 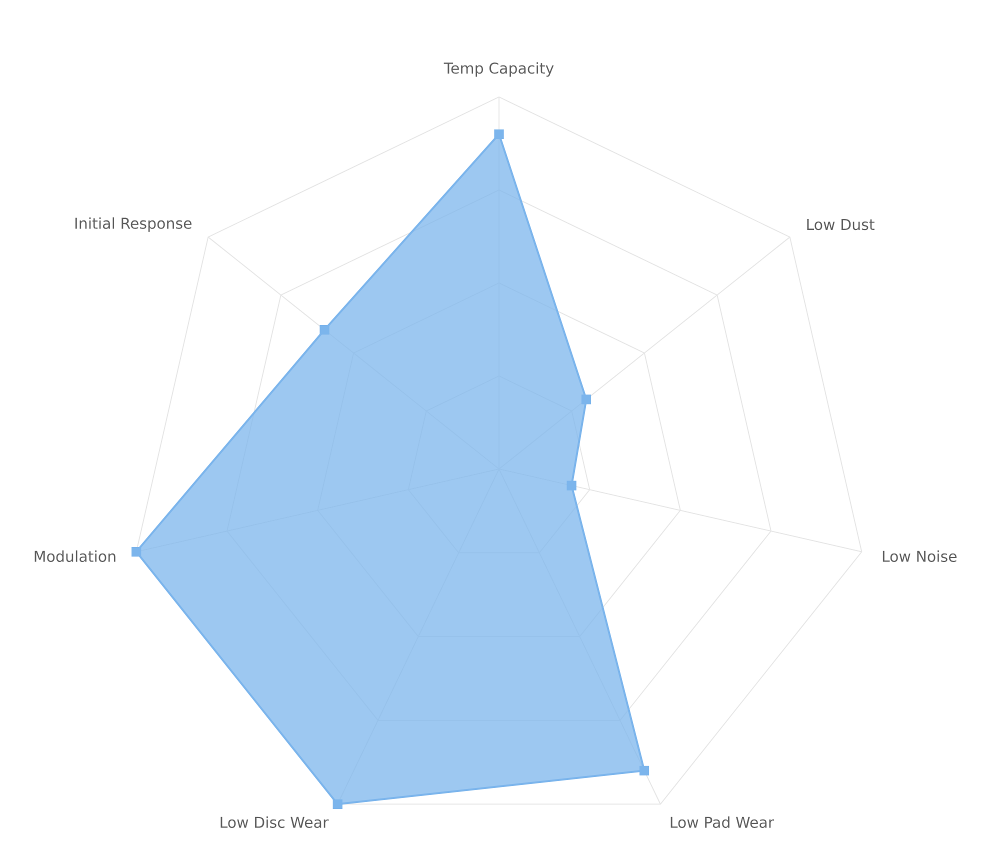 I want to click on spoke-label: Initial Response, so click(x=133, y=224).